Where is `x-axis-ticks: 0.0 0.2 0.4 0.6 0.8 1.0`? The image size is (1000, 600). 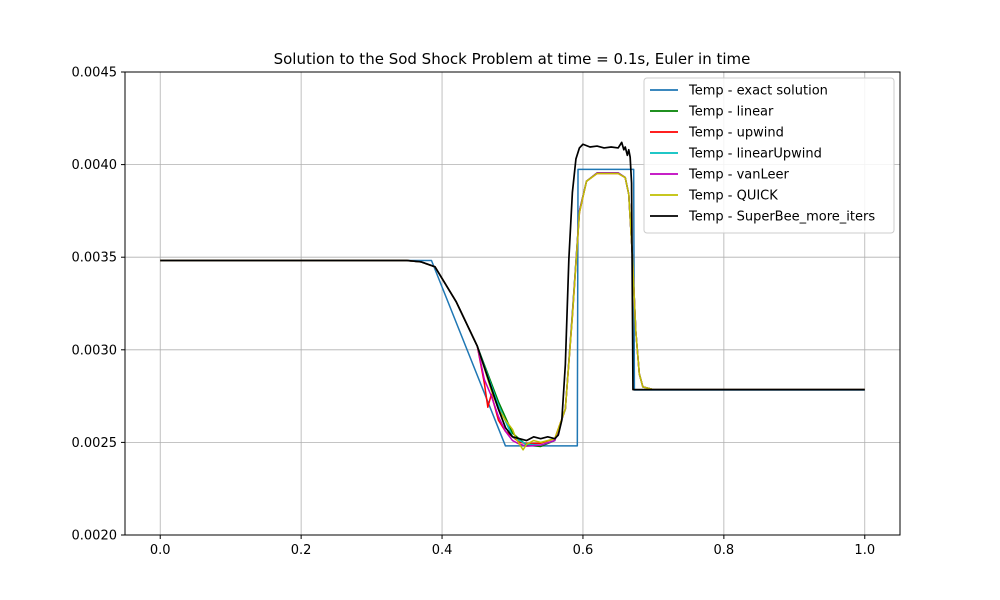 x-axis-ticks: 0.0 0.2 0.4 0.6 0.8 1.0 is located at coordinates (512, 546).